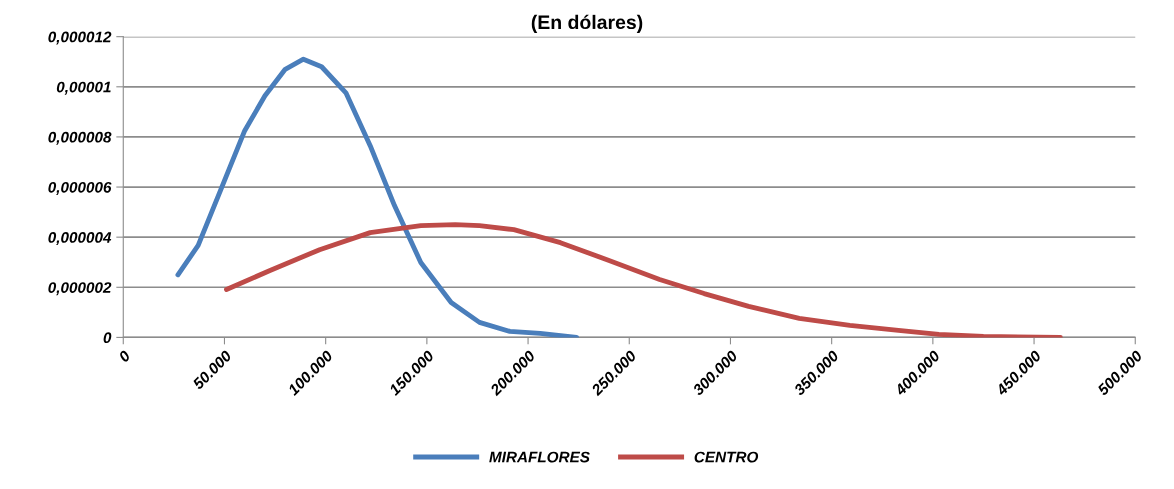 The height and width of the screenshot is (489, 1174). Describe the element at coordinates (83, 88) in the screenshot. I see `y-tick-label: 0,00001` at that location.